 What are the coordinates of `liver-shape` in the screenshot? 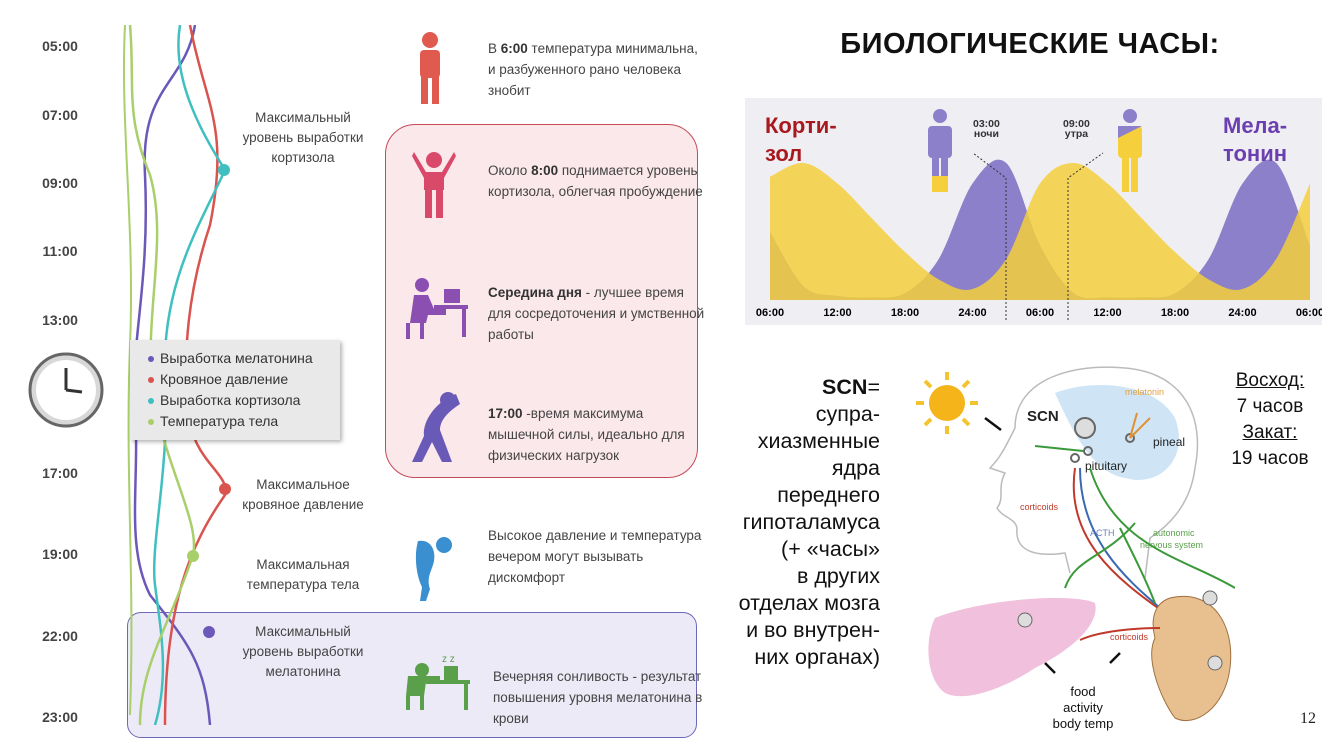 It's located at (1012, 647).